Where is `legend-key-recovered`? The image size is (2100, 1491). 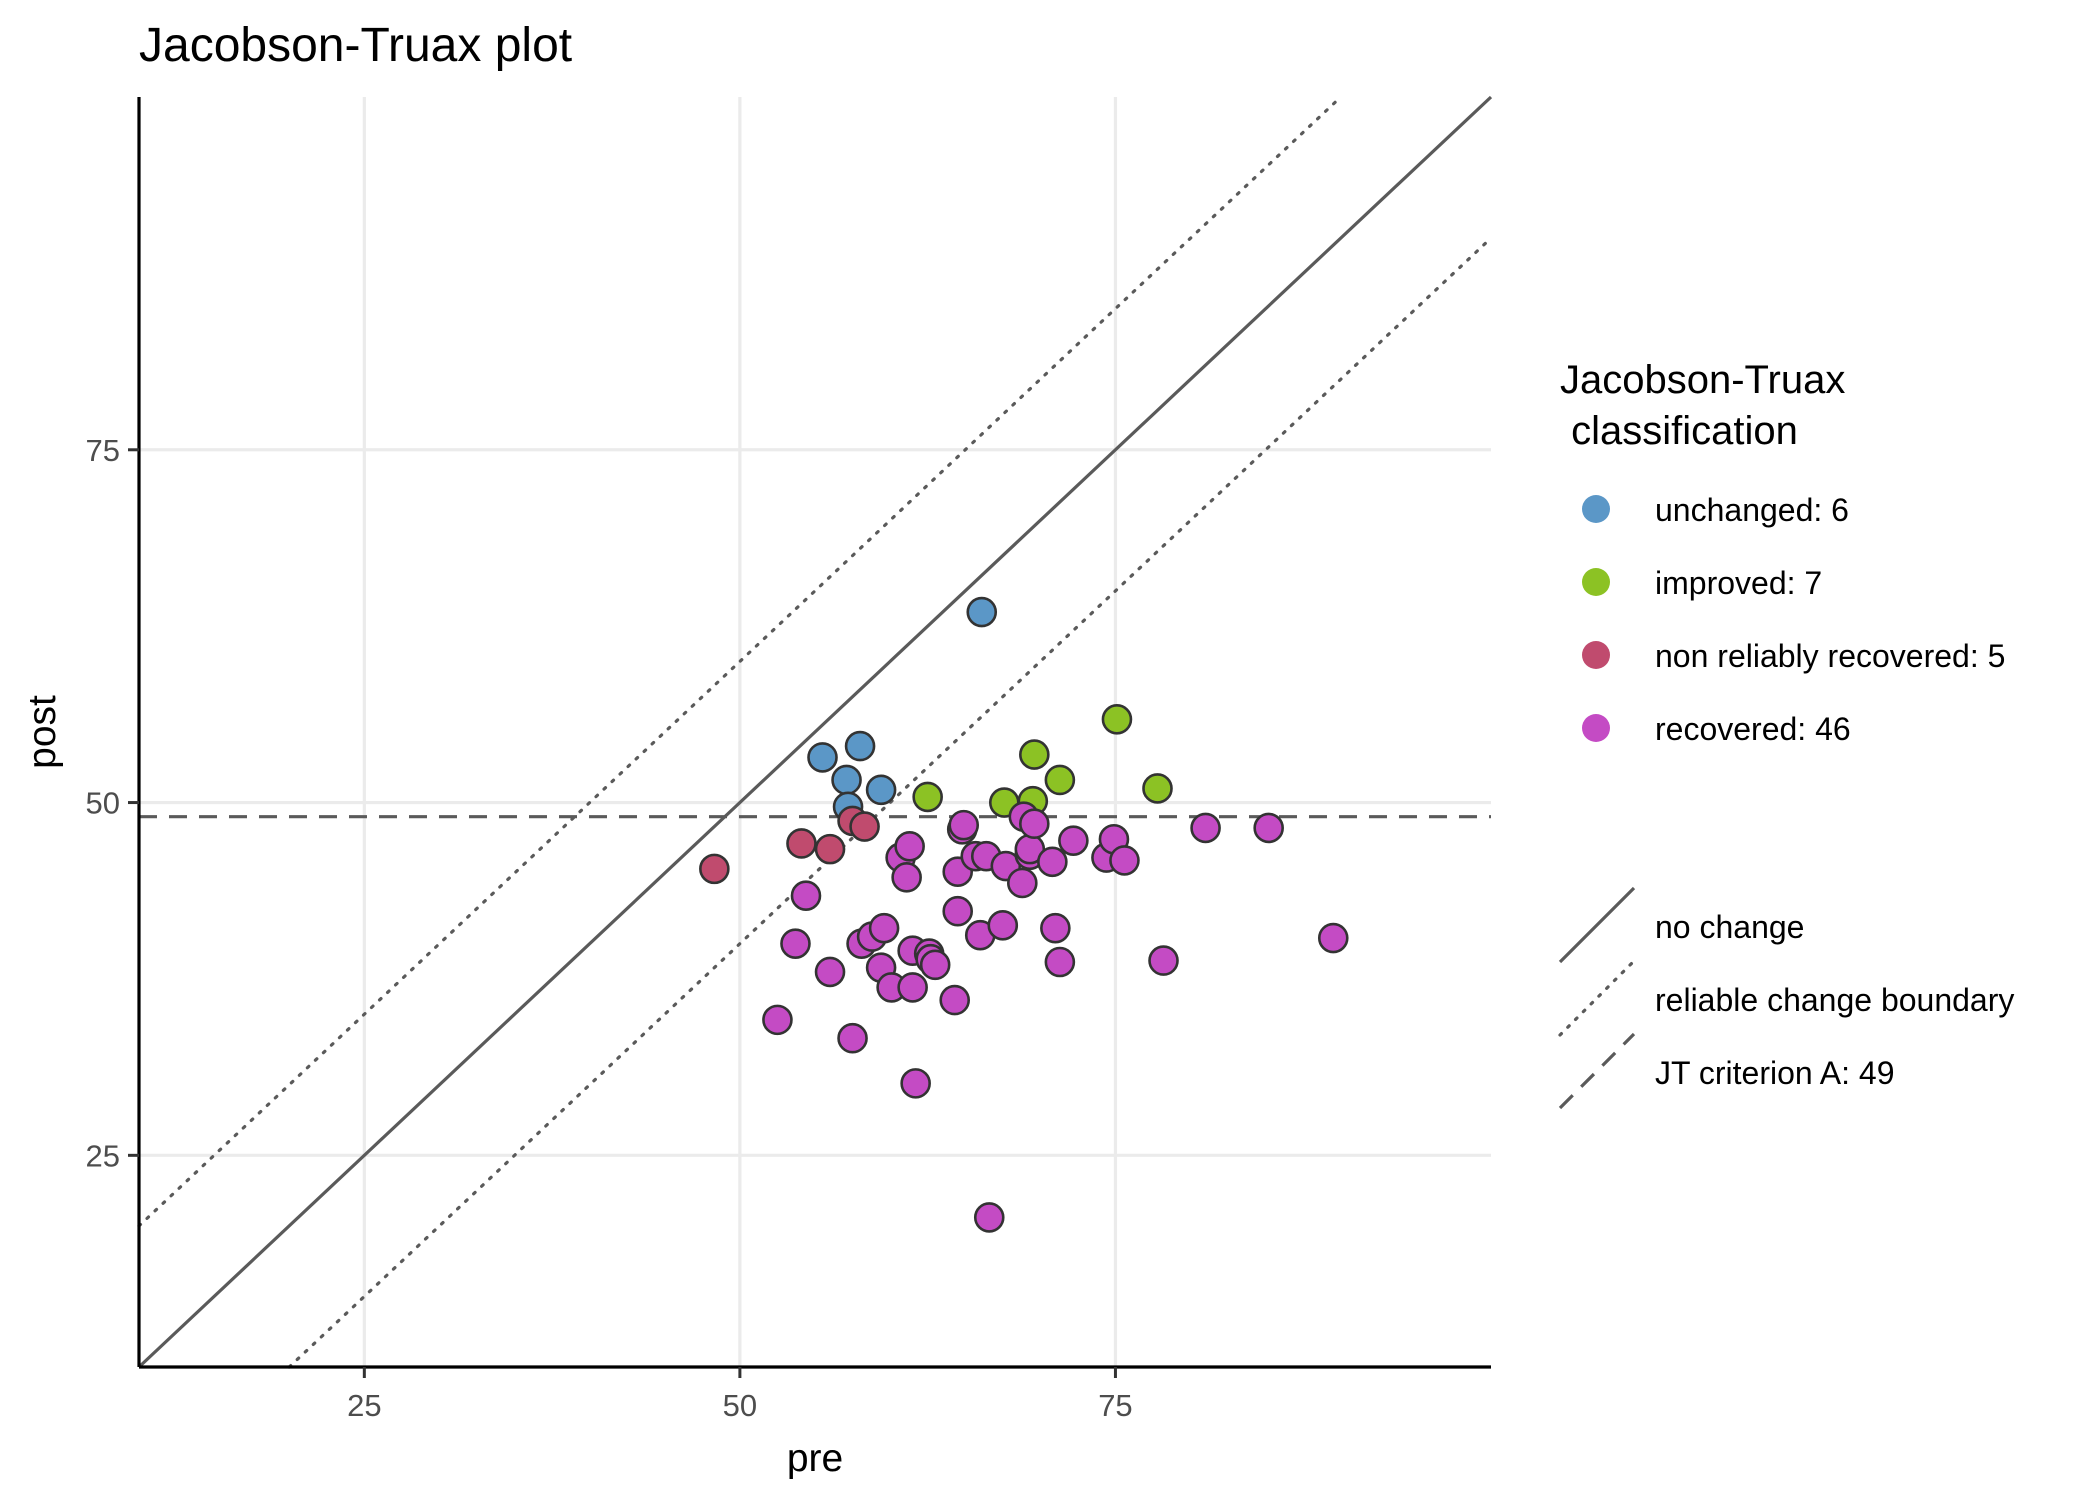
legend-key-recovered is located at coordinates (1596, 728).